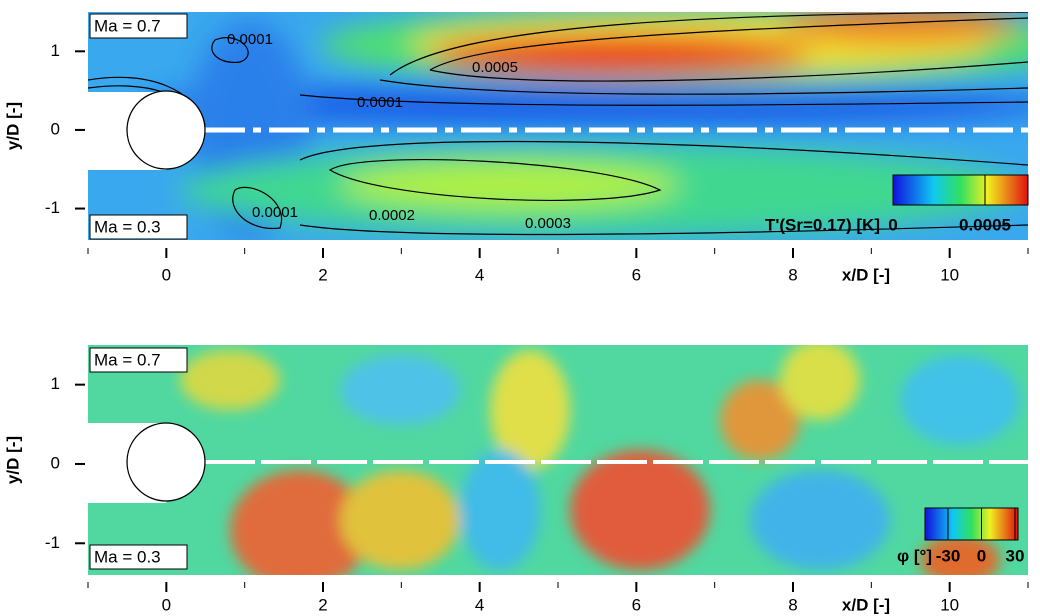  What do you see at coordinates (822, 224) in the screenshot?
I see `colorbar-label: T'(Sr=0.17) [K]` at bounding box center [822, 224].